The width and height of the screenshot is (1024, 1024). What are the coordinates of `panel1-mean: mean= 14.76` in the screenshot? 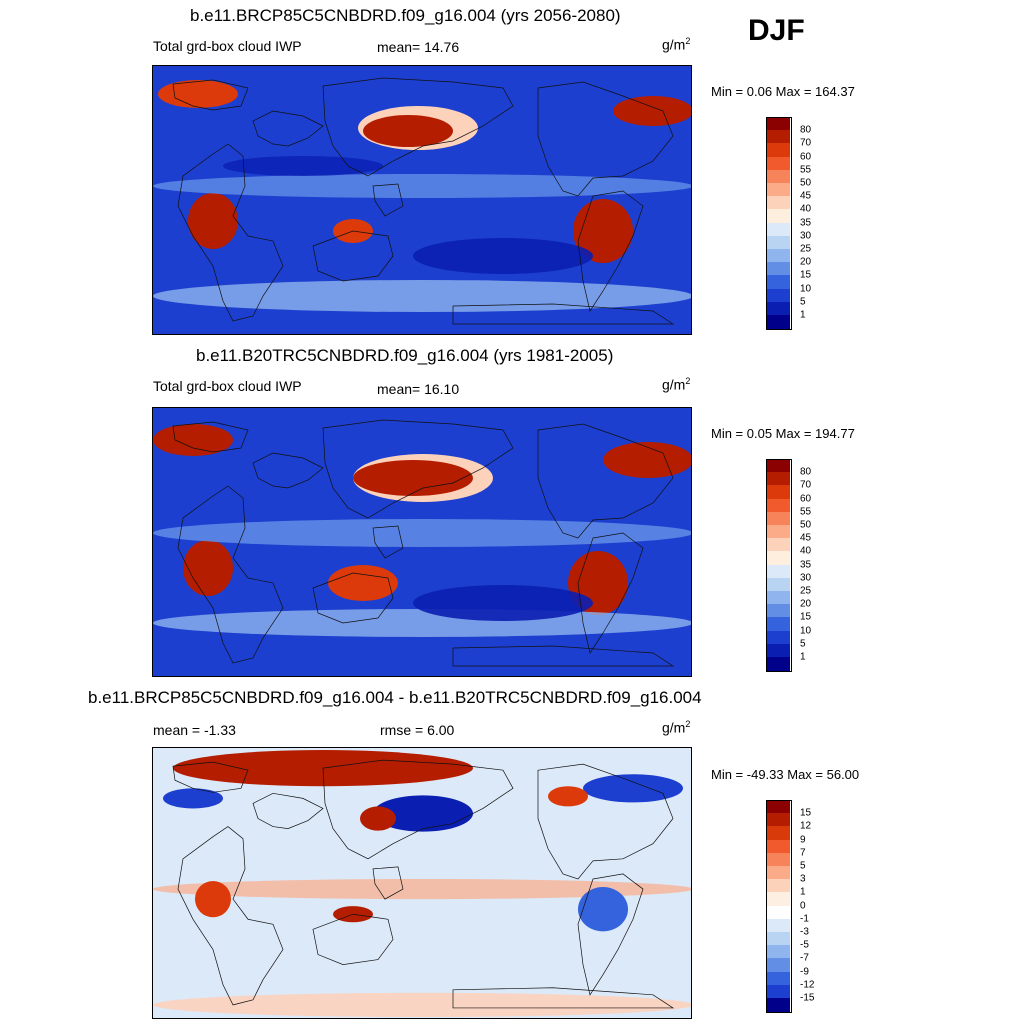 It's located at (418, 47).